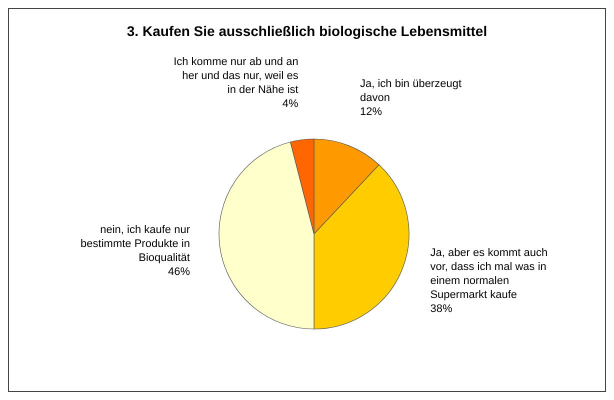 The width and height of the screenshot is (614, 400). What do you see at coordinates (179, 272) in the screenshot?
I see `data-label: 46%` at bounding box center [179, 272].